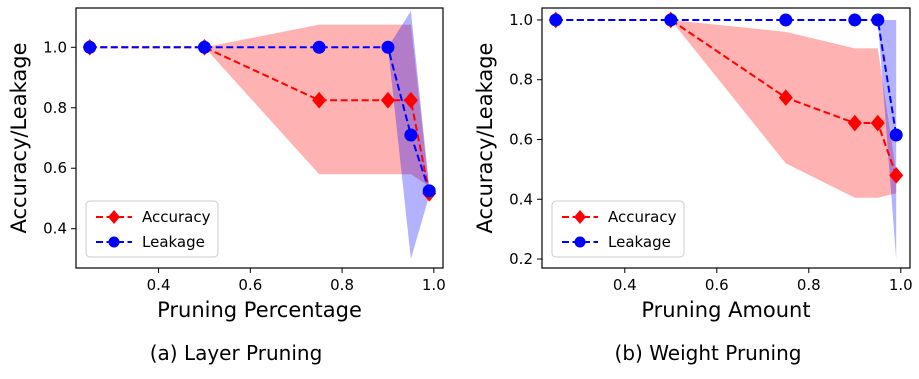 The image size is (919, 379). What do you see at coordinates (708, 353) in the screenshot?
I see `figure-caption: (b) Weight Pruning` at bounding box center [708, 353].